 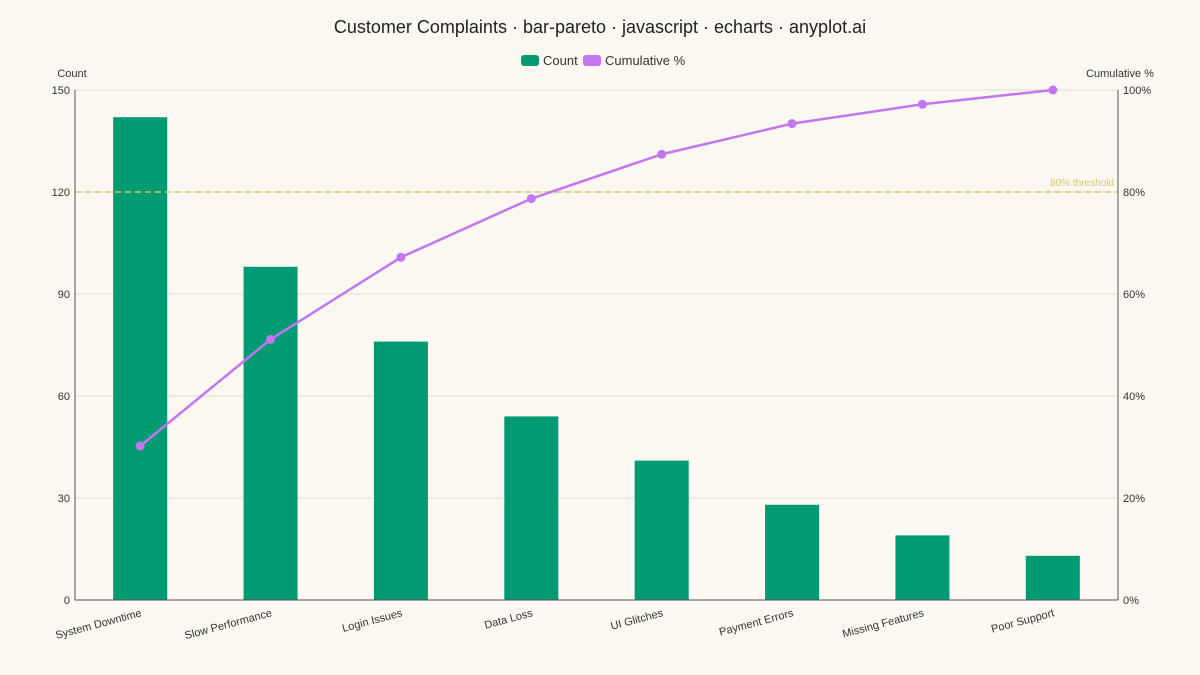 I want to click on right-tick-label: 40%, so click(x=1134, y=397).